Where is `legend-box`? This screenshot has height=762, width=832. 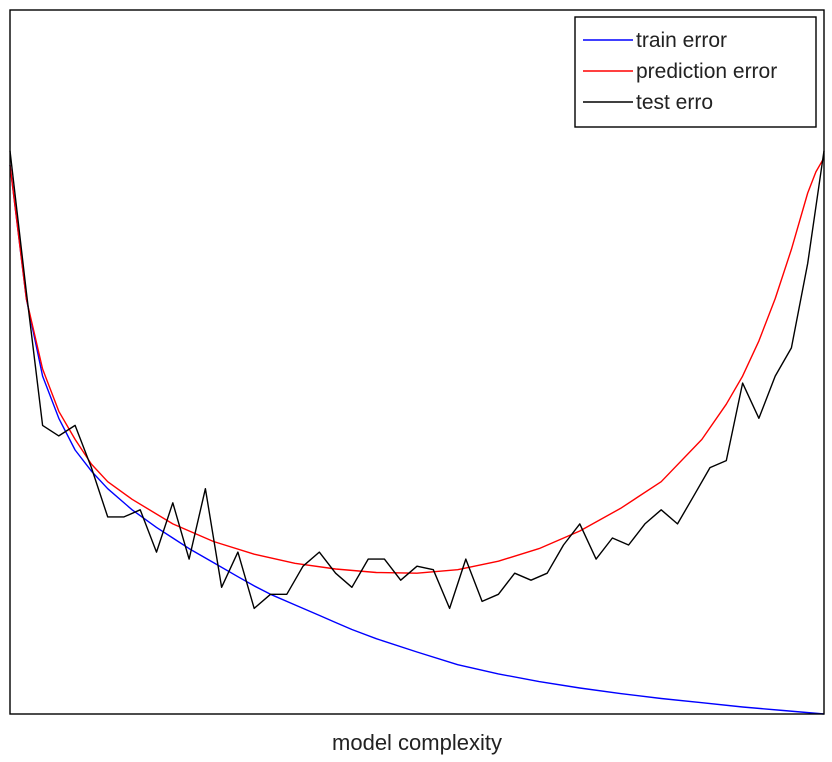 legend-box is located at coordinates (695, 72).